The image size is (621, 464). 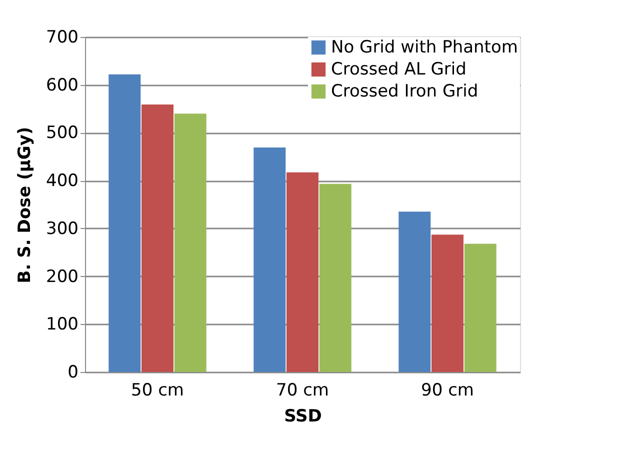 What do you see at coordinates (398, 70) in the screenshot?
I see `legend-label: Crossed AL Grid` at bounding box center [398, 70].